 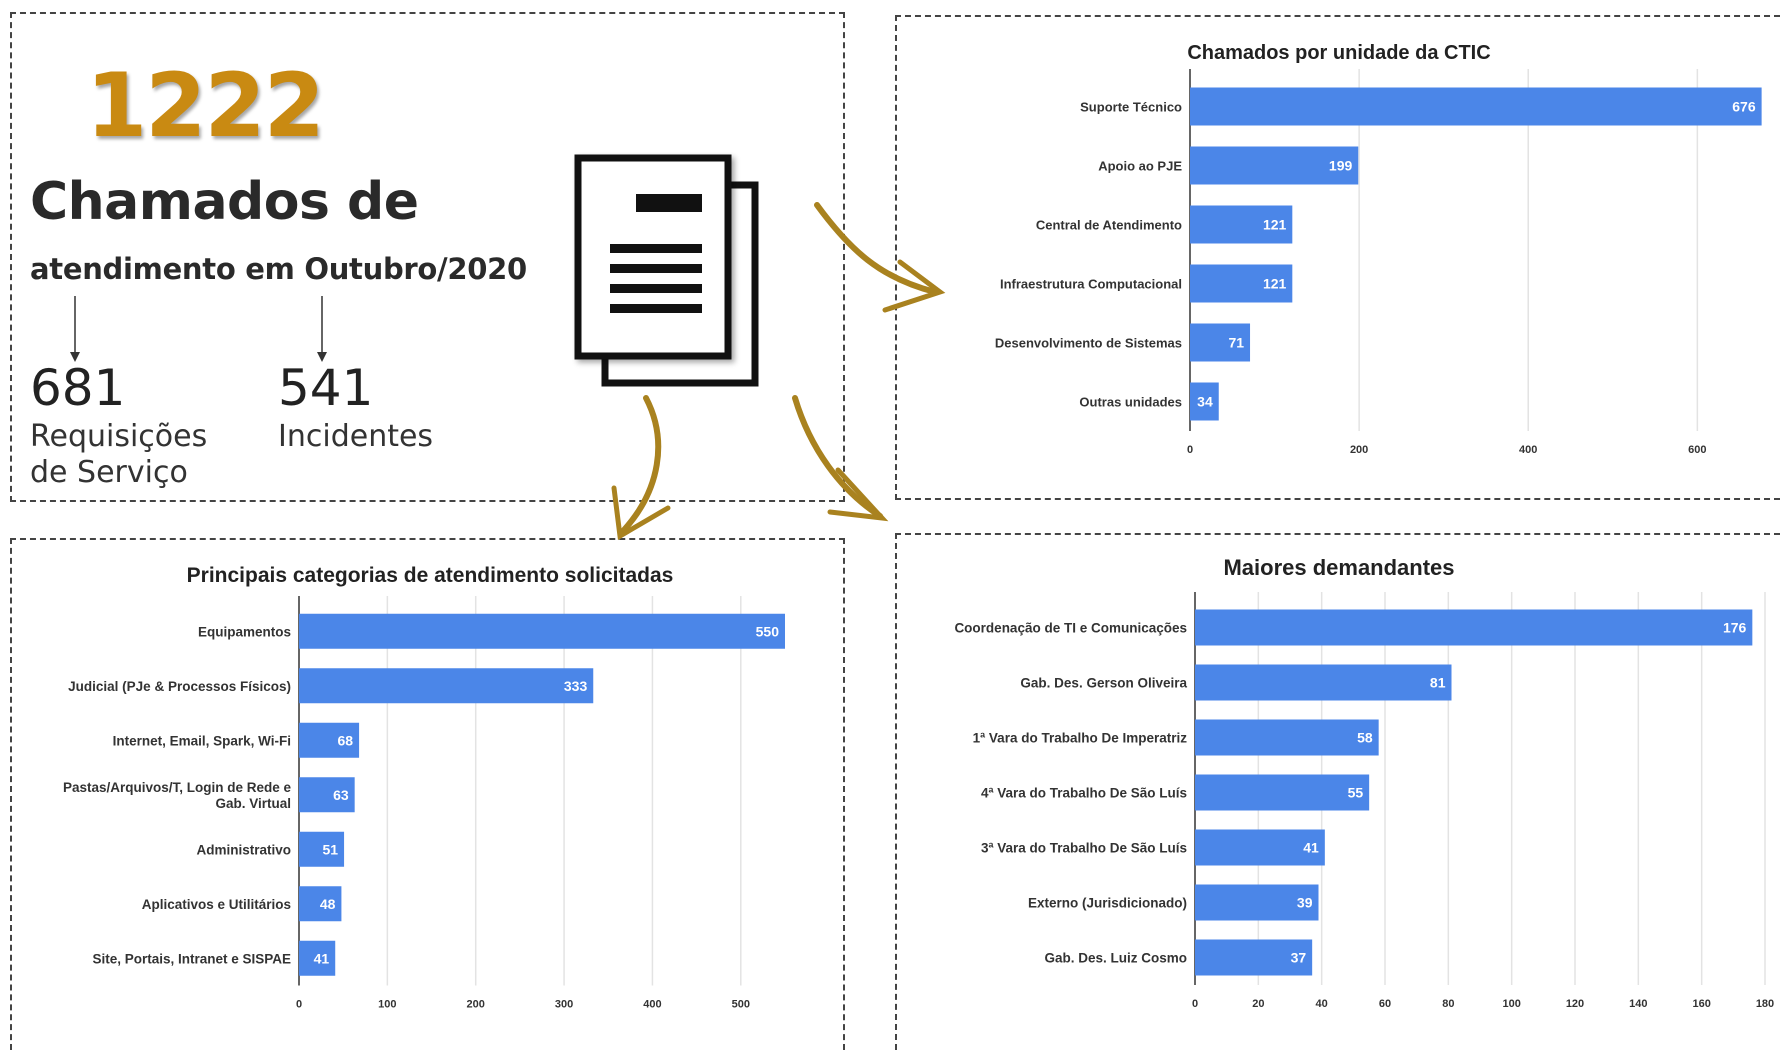 I want to click on summary-title: Chamados de, so click(x=224, y=202).